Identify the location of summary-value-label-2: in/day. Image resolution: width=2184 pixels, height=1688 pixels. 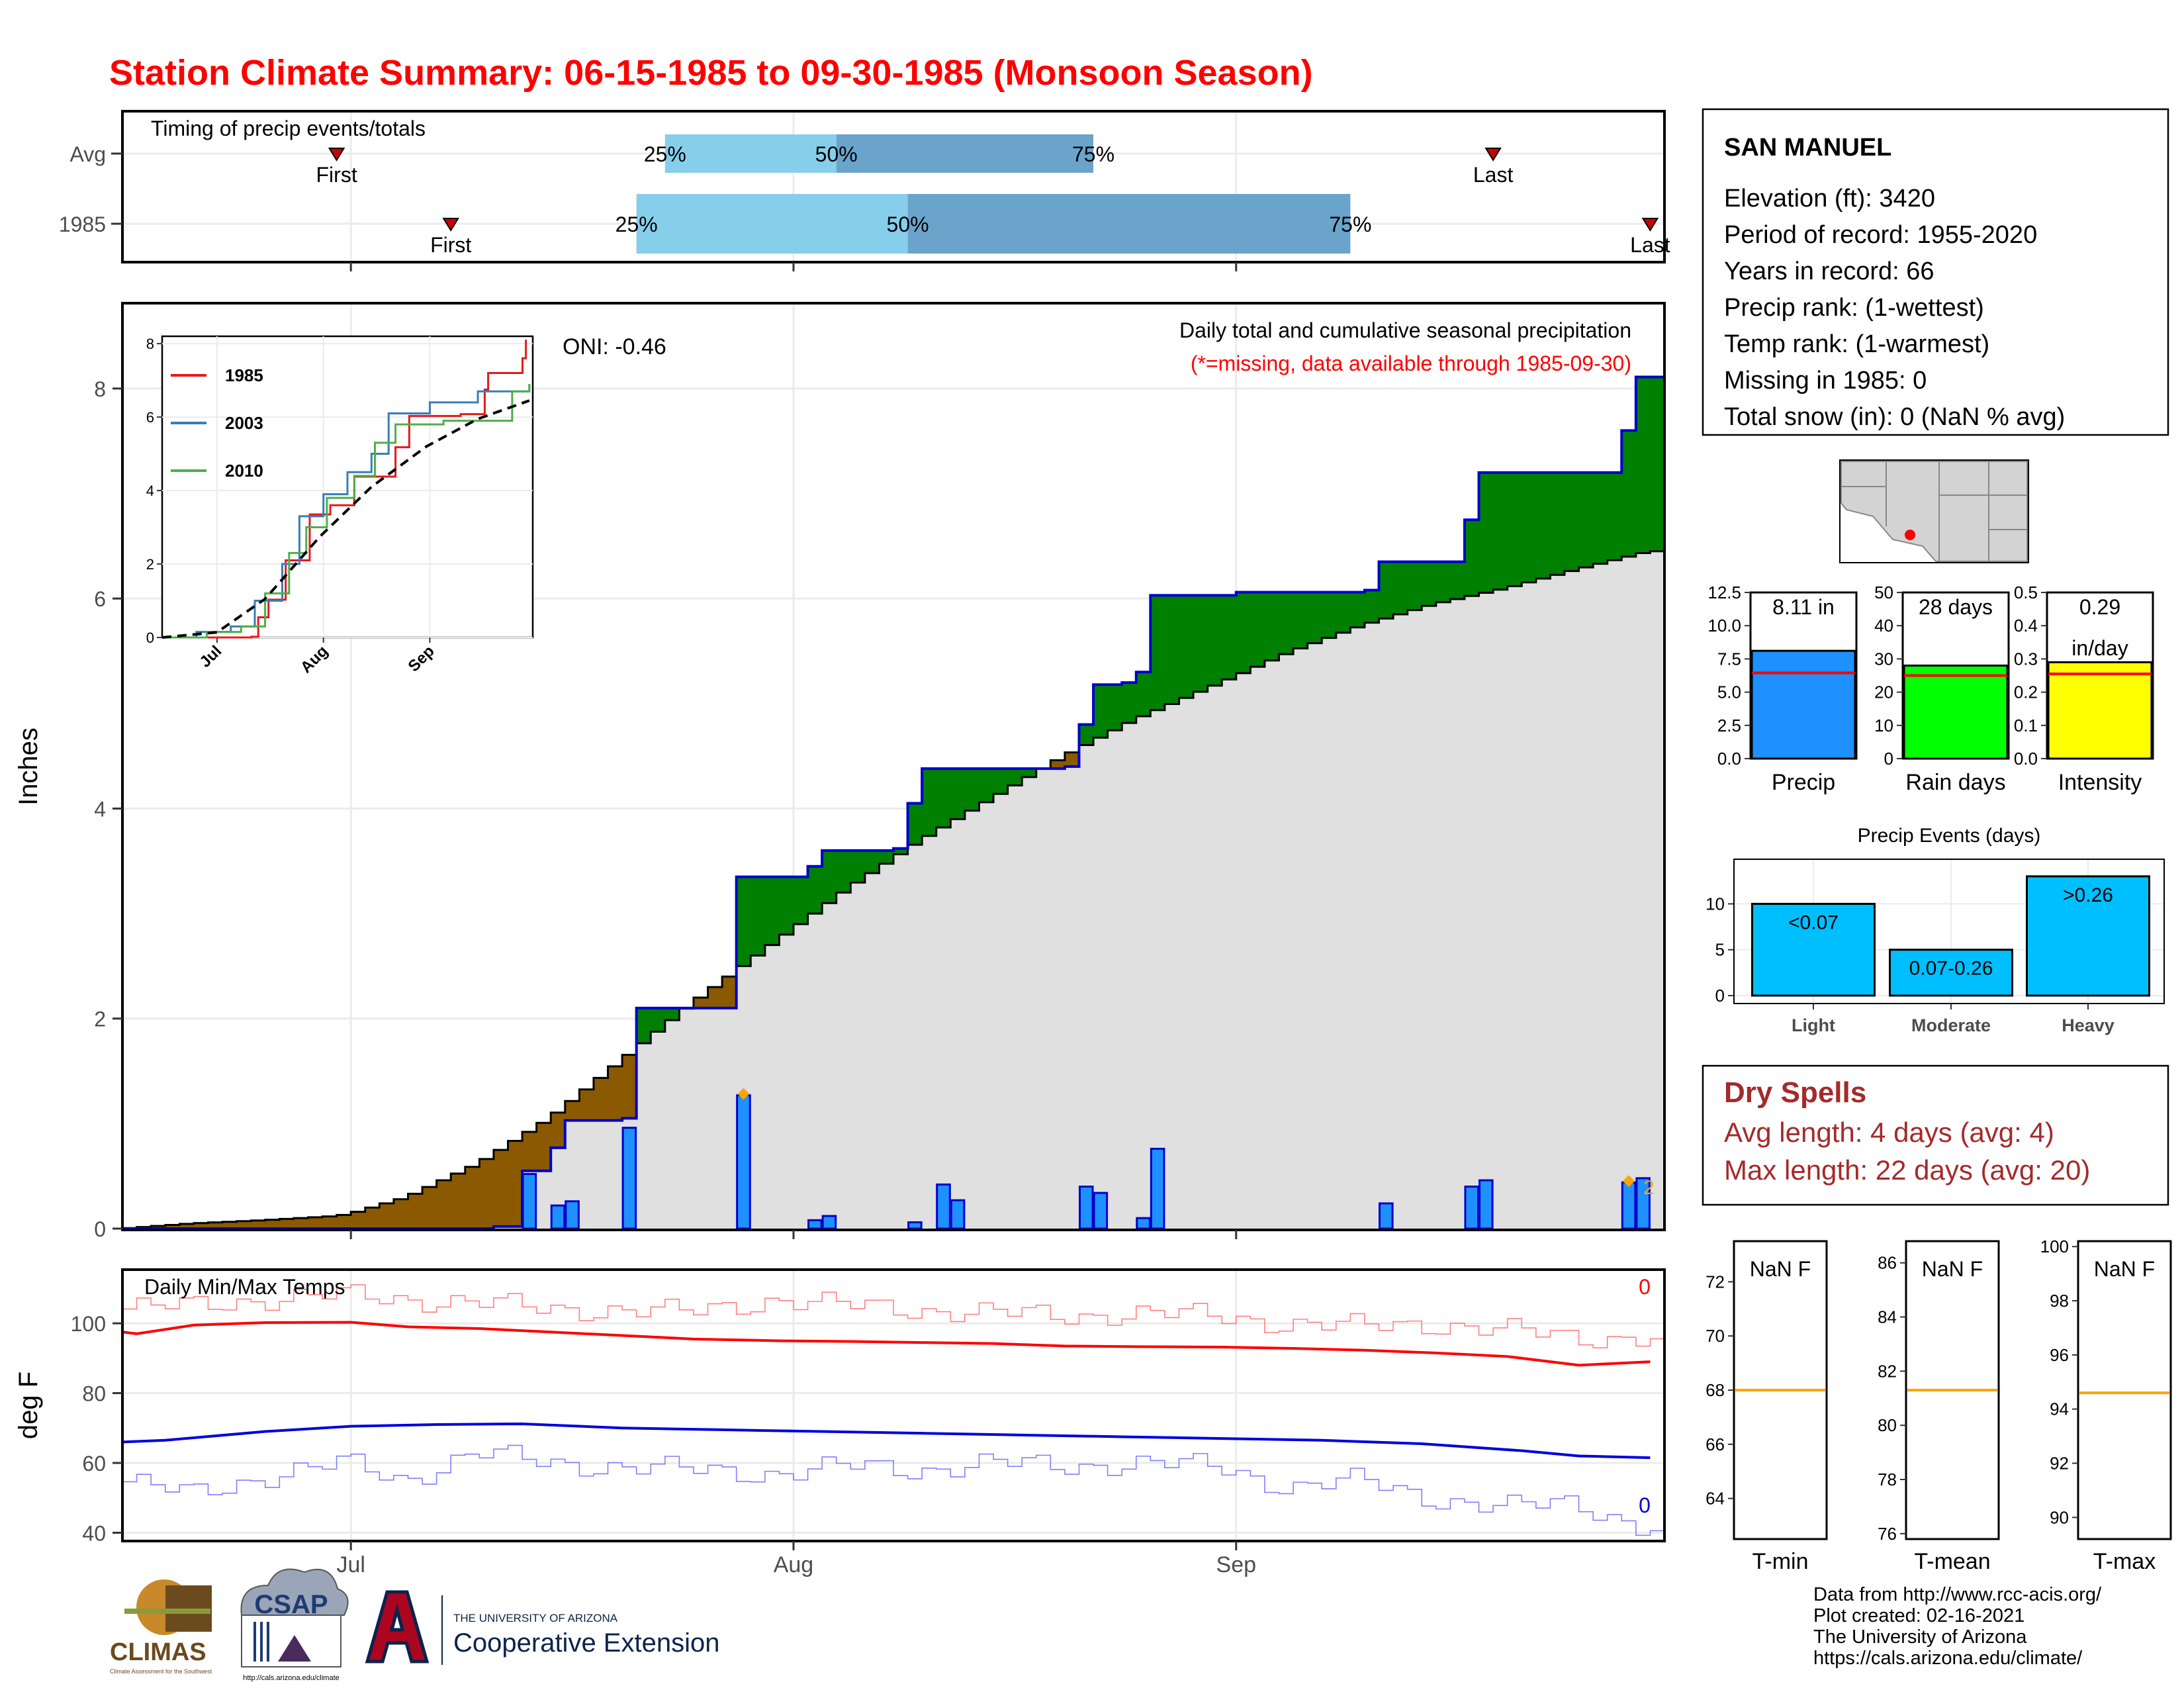
(2099, 648).